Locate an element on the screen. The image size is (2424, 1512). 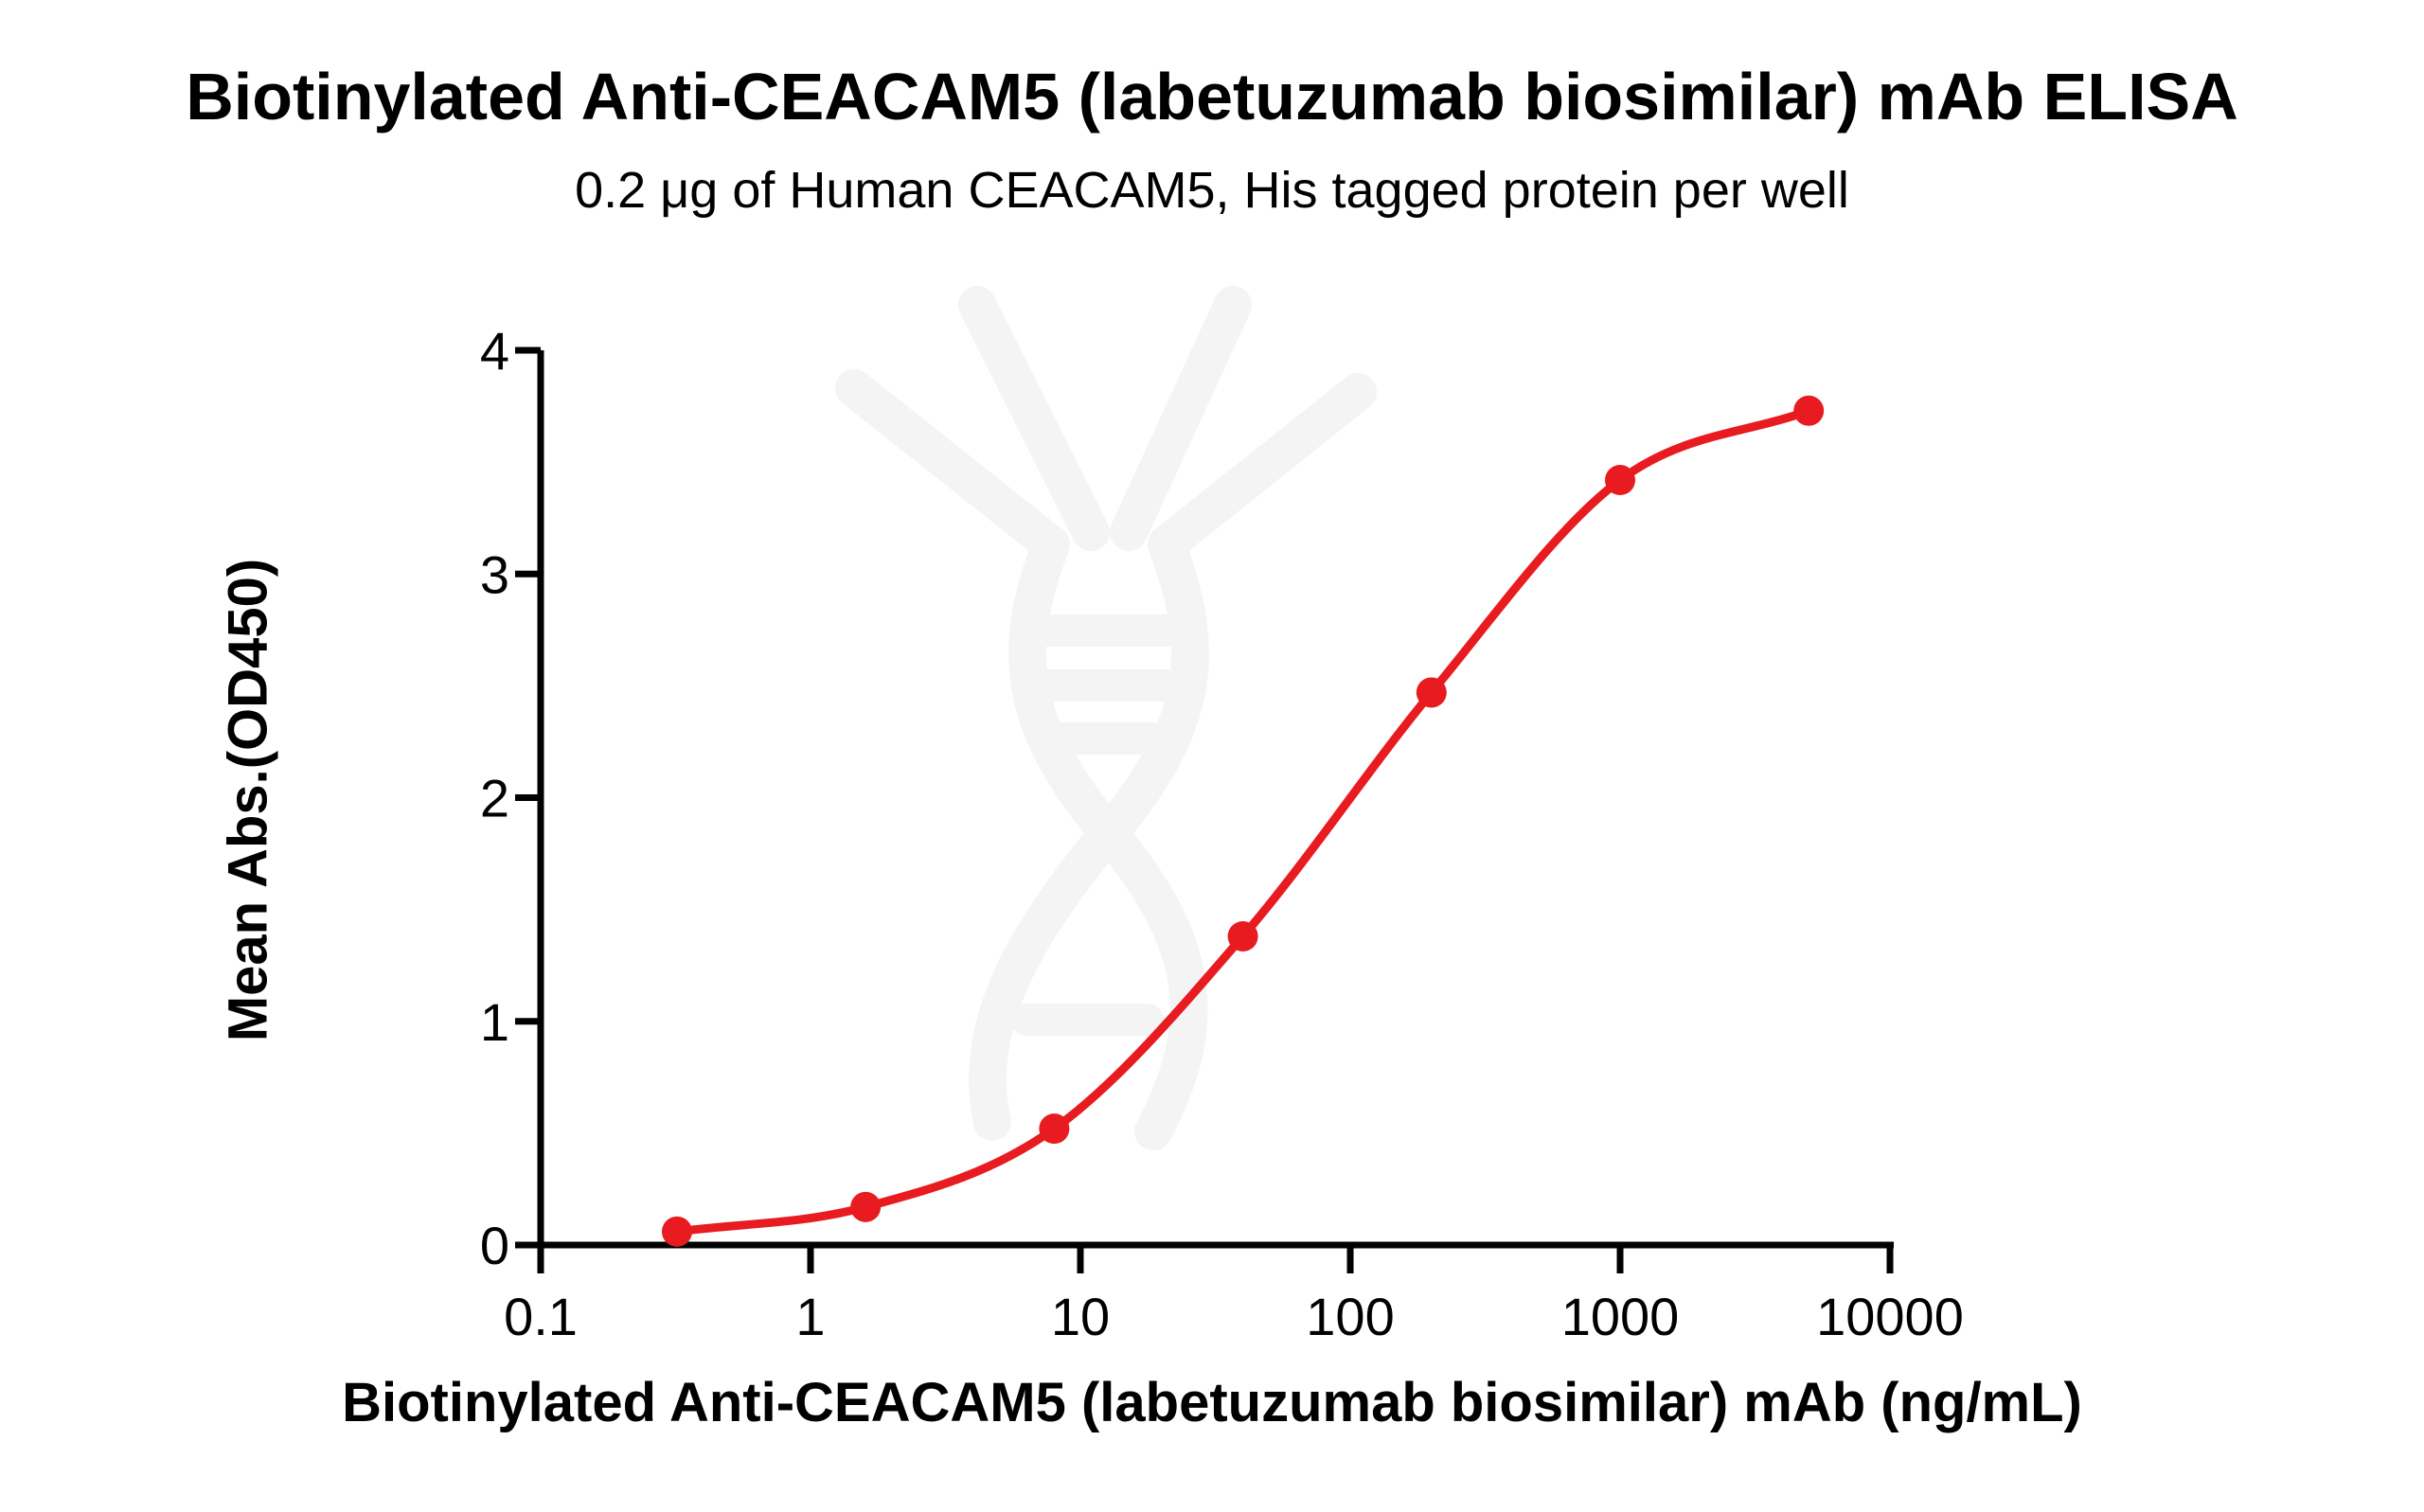
y-tick-label: 3 is located at coordinates (494, 574).